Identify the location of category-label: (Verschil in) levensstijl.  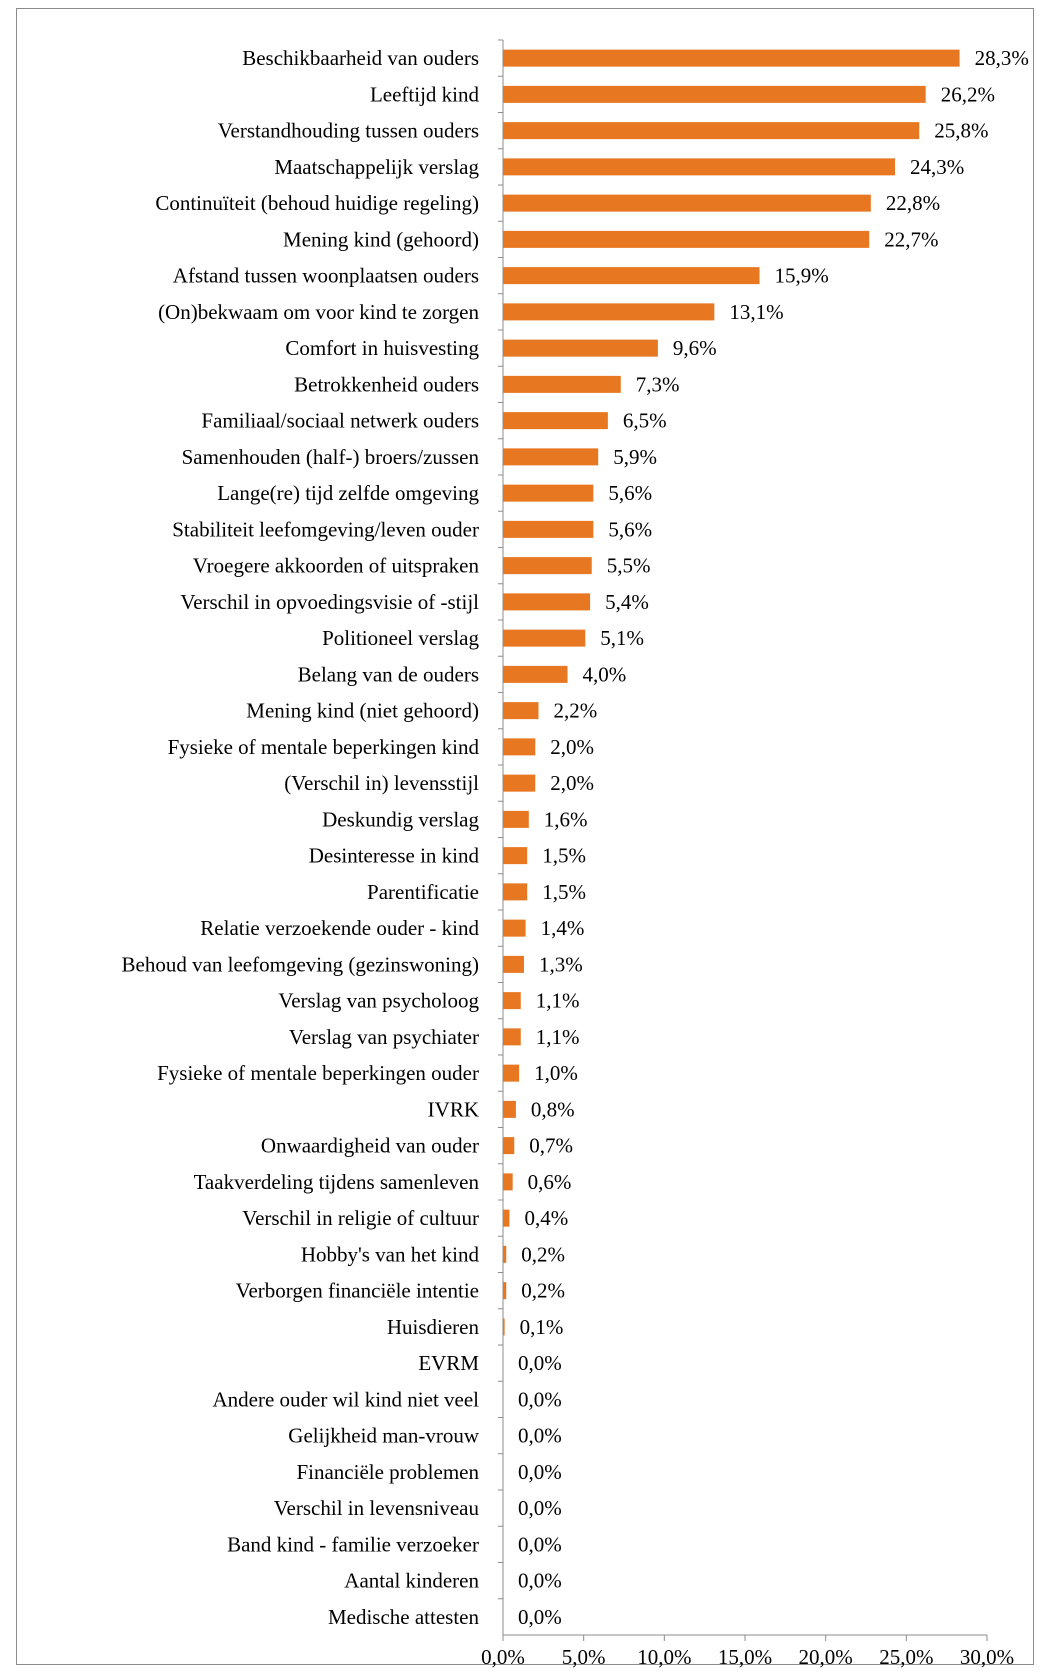
(381, 783).